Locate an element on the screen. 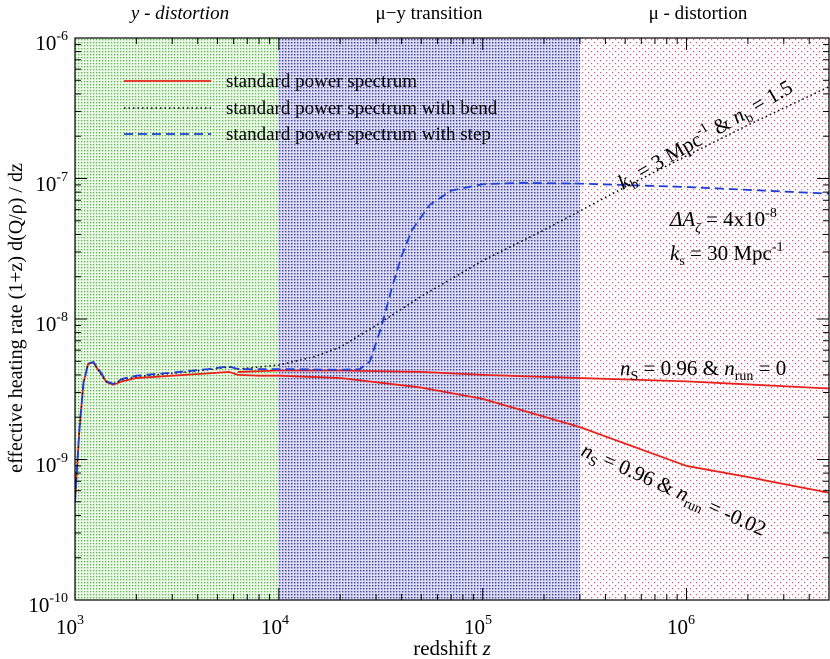 The image size is (830, 659). x-axis-label: redshift z is located at coordinates (452, 647).